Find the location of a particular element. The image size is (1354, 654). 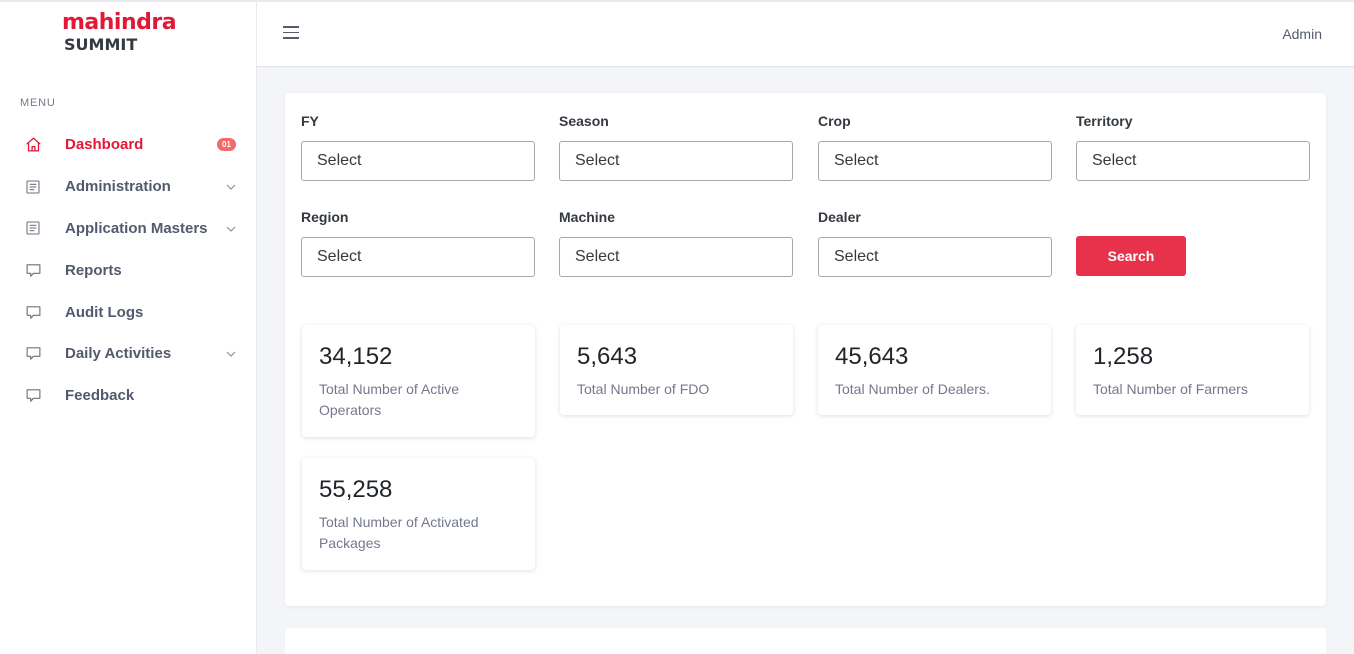

dealer-filter: Dealer Select is located at coordinates (935, 243).